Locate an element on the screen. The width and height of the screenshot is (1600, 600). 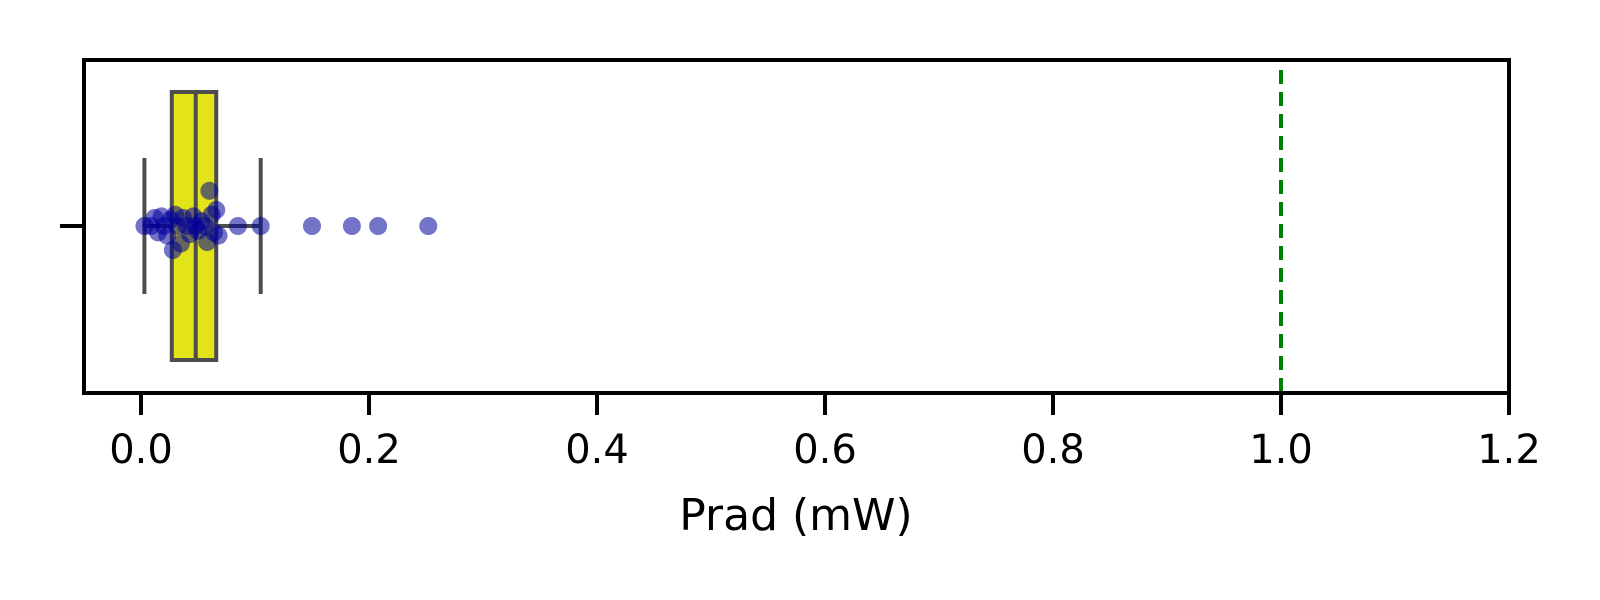
x-axis-ticks: 0.0 0.2 0.4 0.6 0.8 1.0 1.2 is located at coordinates (825, 433).